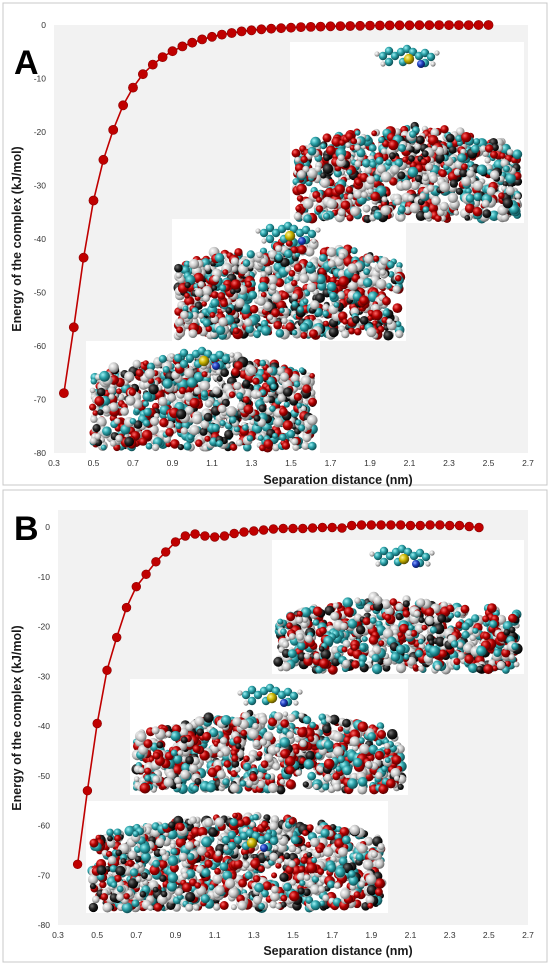 The width and height of the screenshot is (550, 965). I want to click on panel-a-y-tick-label: -20, so click(40, 132).